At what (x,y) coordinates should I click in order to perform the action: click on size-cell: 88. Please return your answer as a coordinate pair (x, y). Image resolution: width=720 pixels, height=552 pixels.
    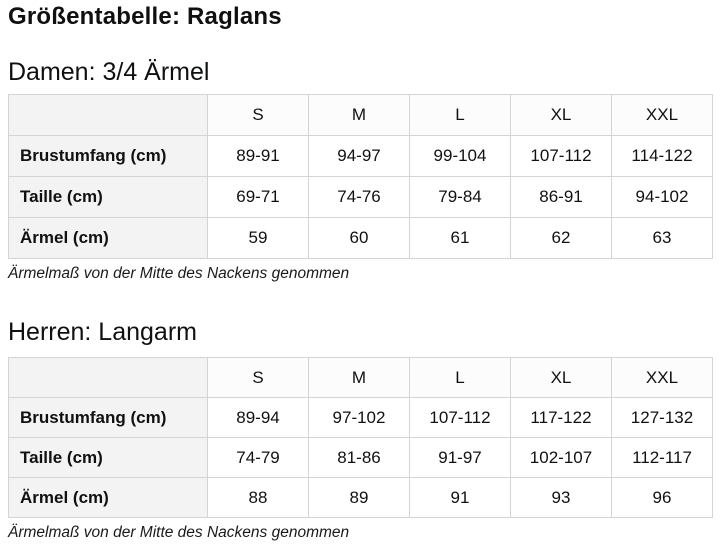
    Looking at the image, I should click on (258, 497).